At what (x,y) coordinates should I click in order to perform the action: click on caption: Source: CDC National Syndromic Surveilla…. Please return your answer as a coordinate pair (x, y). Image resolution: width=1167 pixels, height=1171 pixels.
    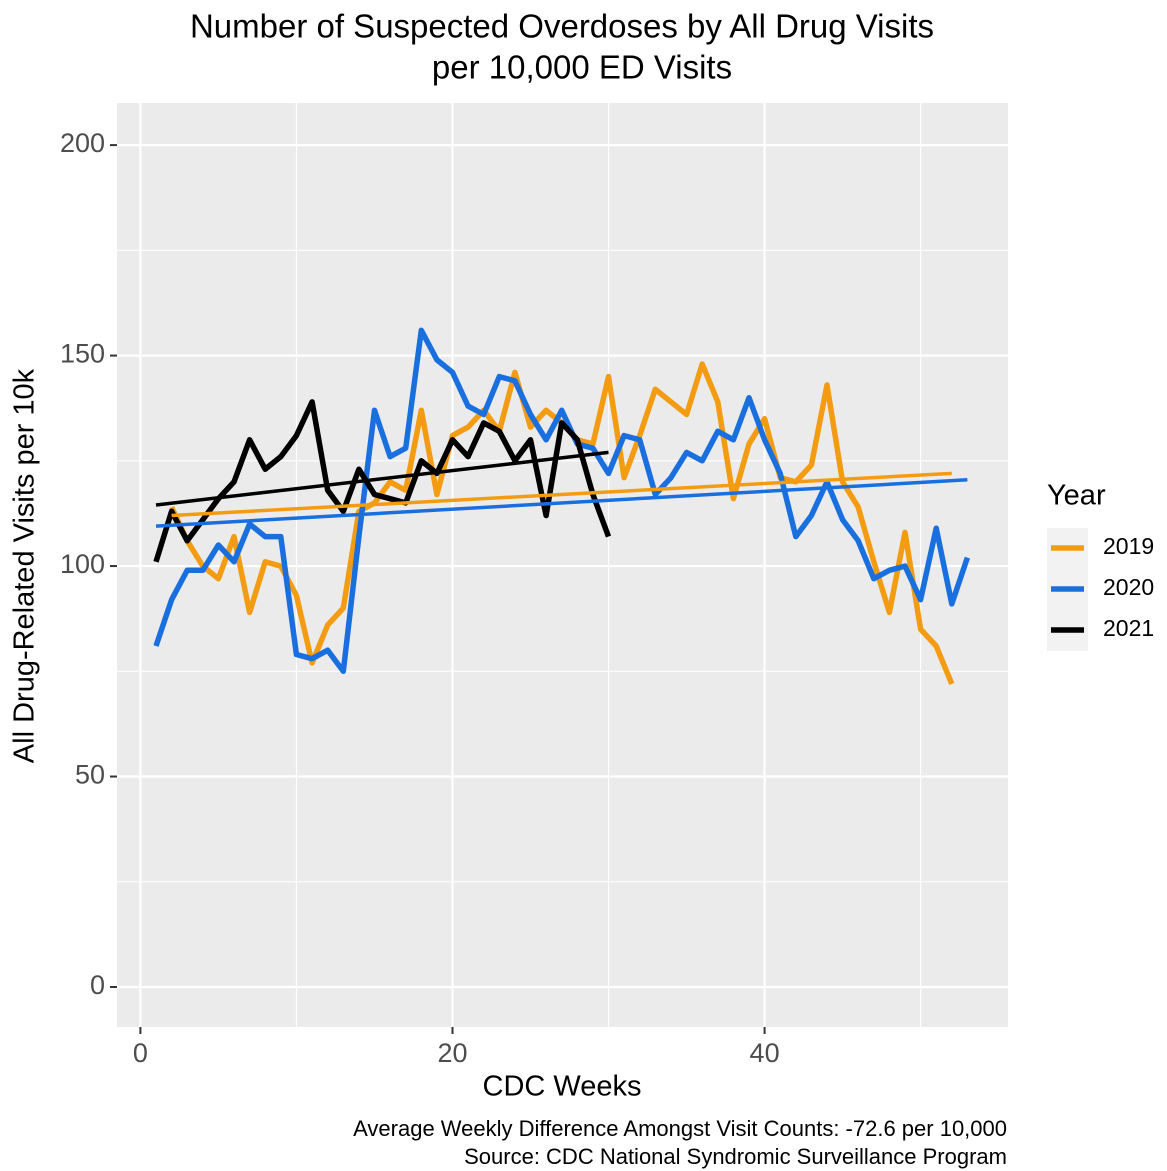
    Looking at the image, I should click on (735, 1156).